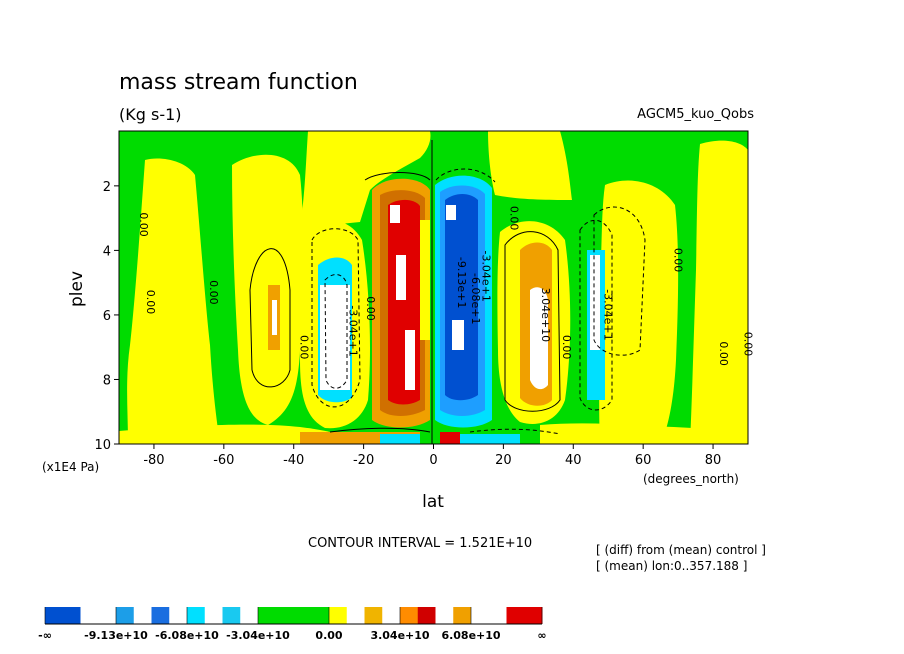 The image size is (904, 654). Describe the element at coordinates (573, 460) in the screenshot. I see `x-tick-label: 40` at that location.